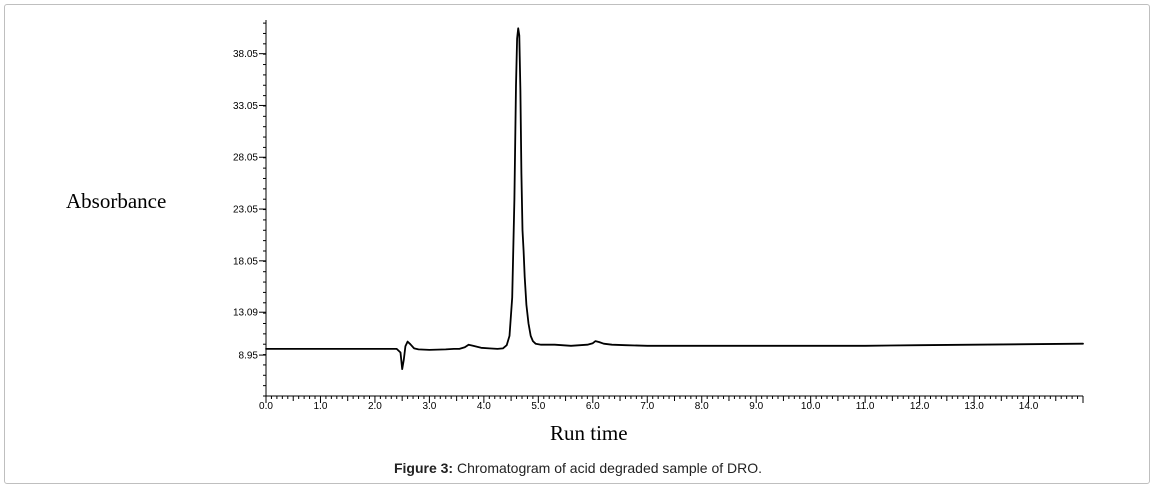  What do you see at coordinates (245, 106) in the screenshot?
I see `y-tick-label: 33.05` at bounding box center [245, 106].